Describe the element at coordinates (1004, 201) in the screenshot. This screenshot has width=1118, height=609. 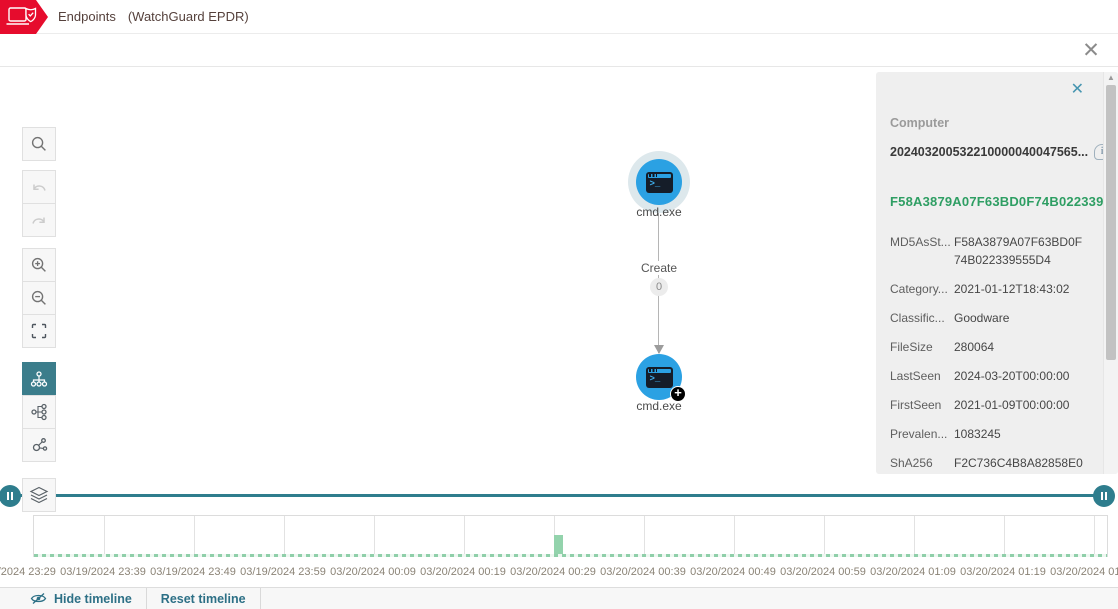
I see `md5-hash-highlight: F58A3879A07F63BD0F74B022339555D4` at that location.